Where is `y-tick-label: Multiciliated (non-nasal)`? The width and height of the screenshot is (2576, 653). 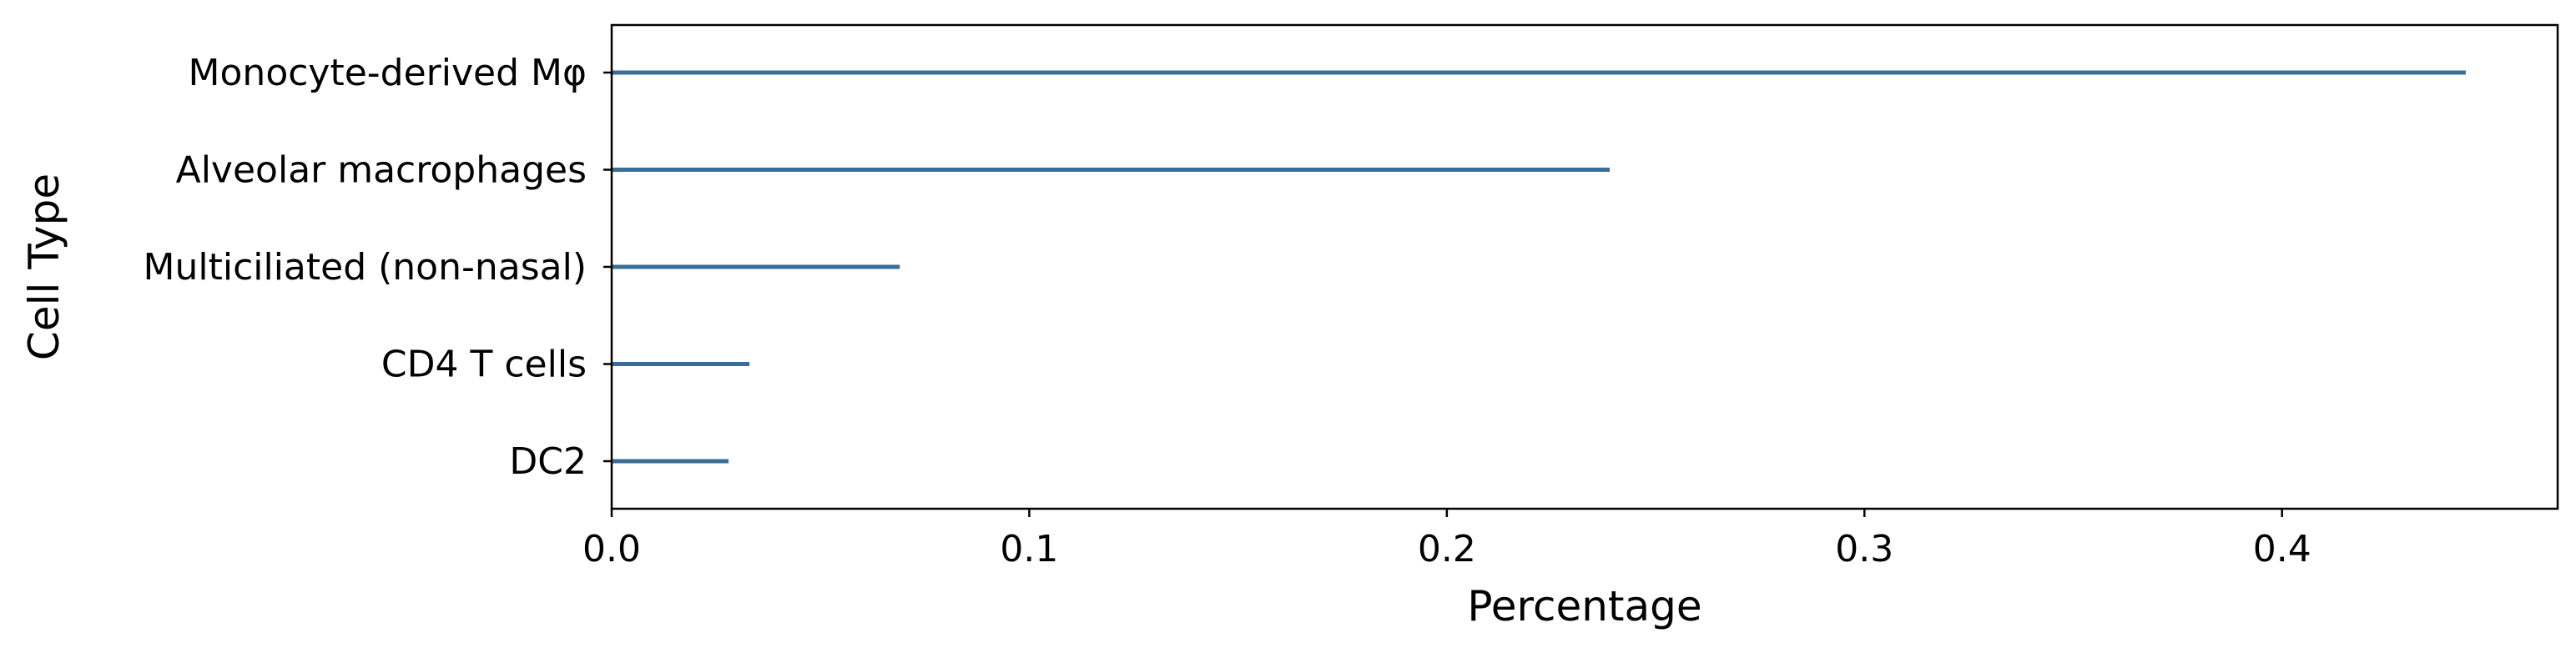
y-tick-label: Multiciliated (non-nasal) is located at coordinates (366, 267).